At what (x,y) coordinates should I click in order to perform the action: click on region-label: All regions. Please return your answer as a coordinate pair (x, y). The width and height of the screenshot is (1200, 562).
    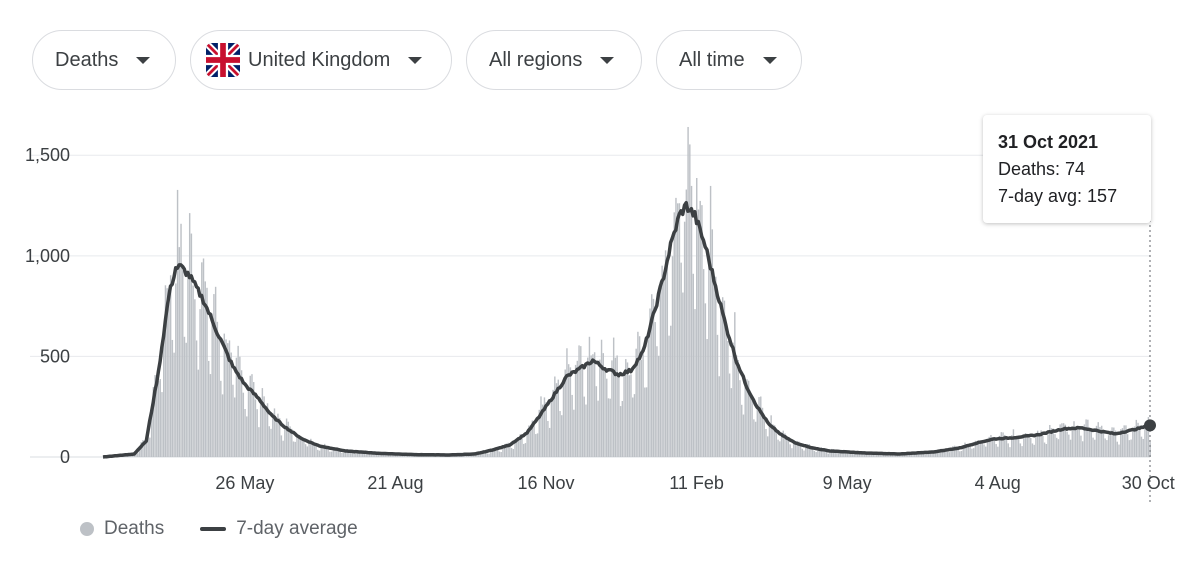
    Looking at the image, I should click on (536, 59).